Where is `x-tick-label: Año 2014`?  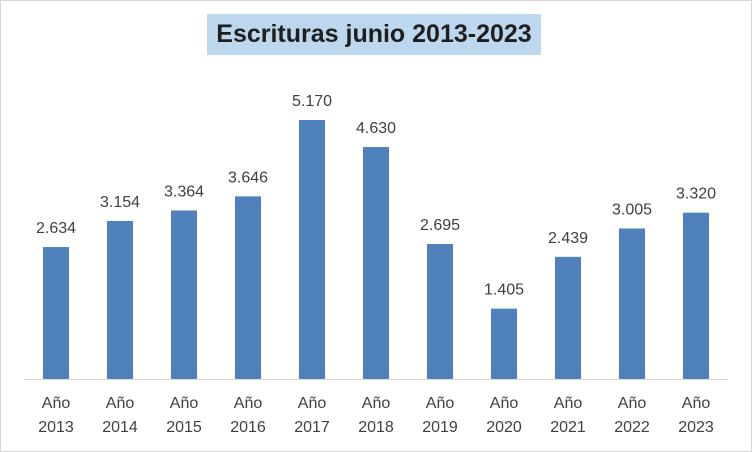 x-tick-label: Año 2014 is located at coordinates (120, 415).